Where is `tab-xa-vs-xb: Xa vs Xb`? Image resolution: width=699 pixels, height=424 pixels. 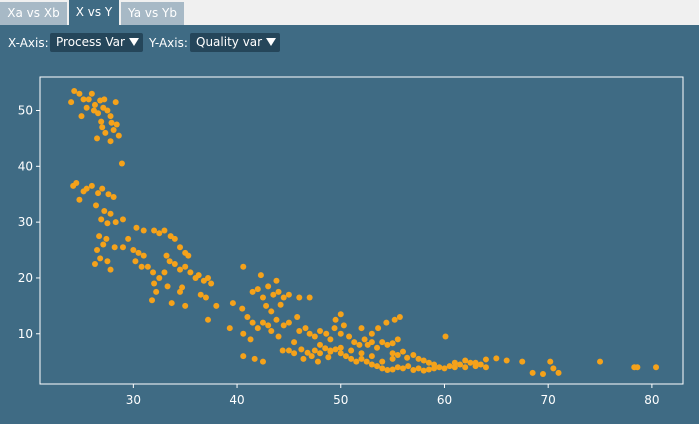 tab-xa-vs-xb: Xa vs Xb is located at coordinates (33, 13).